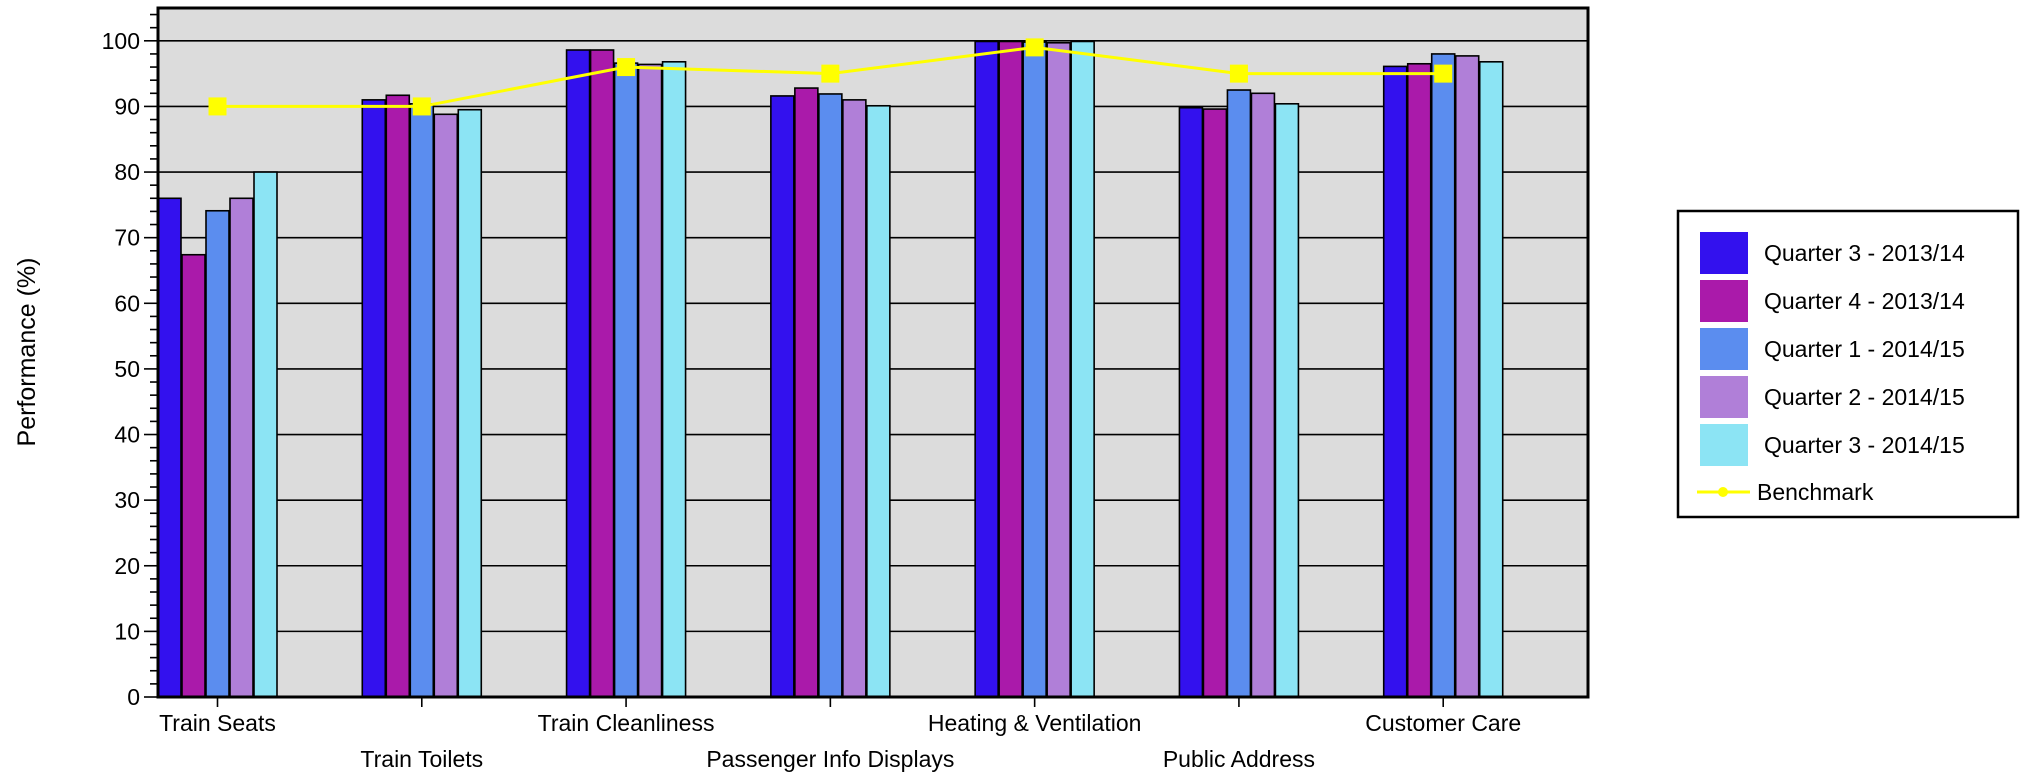  What do you see at coordinates (1815, 492) in the screenshot?
I see `legend-label: Benchmark` at bounding box center [1815, 492].